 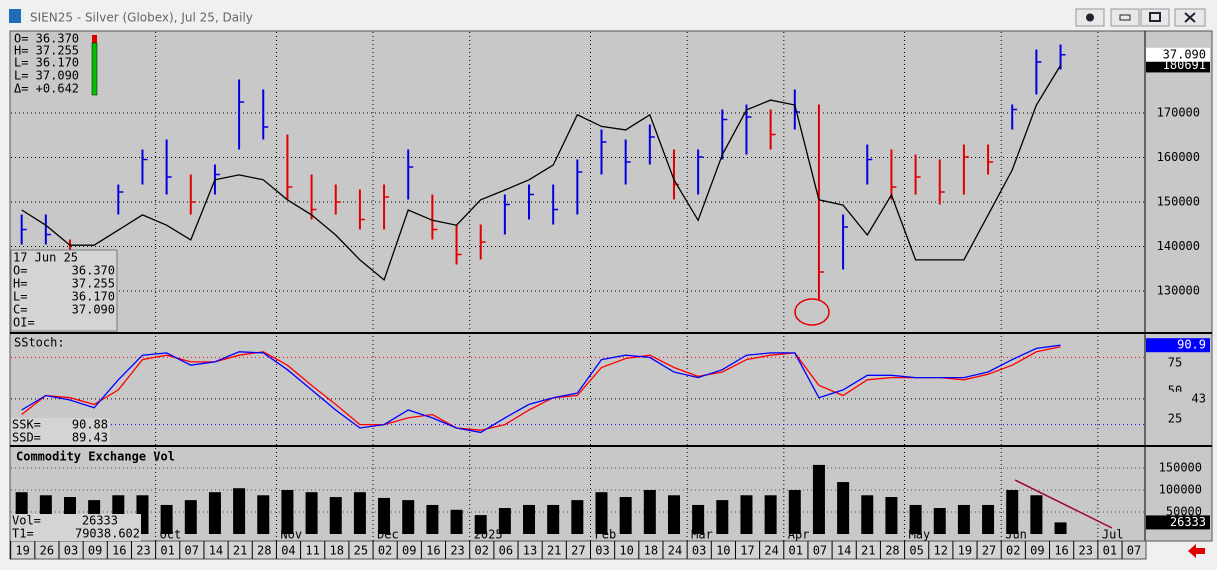 What do you see at coordinates (60, 431) in the screenshot?
I see `stoch-readout-box` at bounding box center [60, 431].